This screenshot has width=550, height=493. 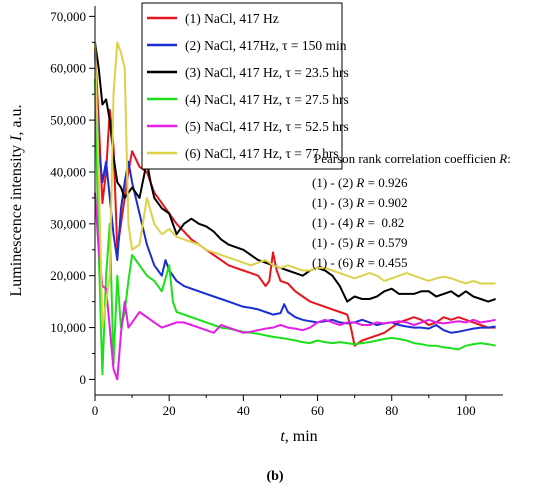 I want to click on x-tick-label: 100, so click(x=466, y=410).